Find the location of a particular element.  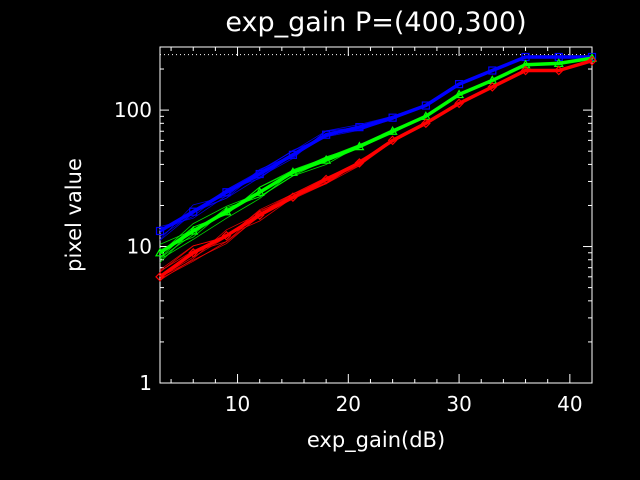

x-tick-label: 30 is located at coordinates (458, 404).